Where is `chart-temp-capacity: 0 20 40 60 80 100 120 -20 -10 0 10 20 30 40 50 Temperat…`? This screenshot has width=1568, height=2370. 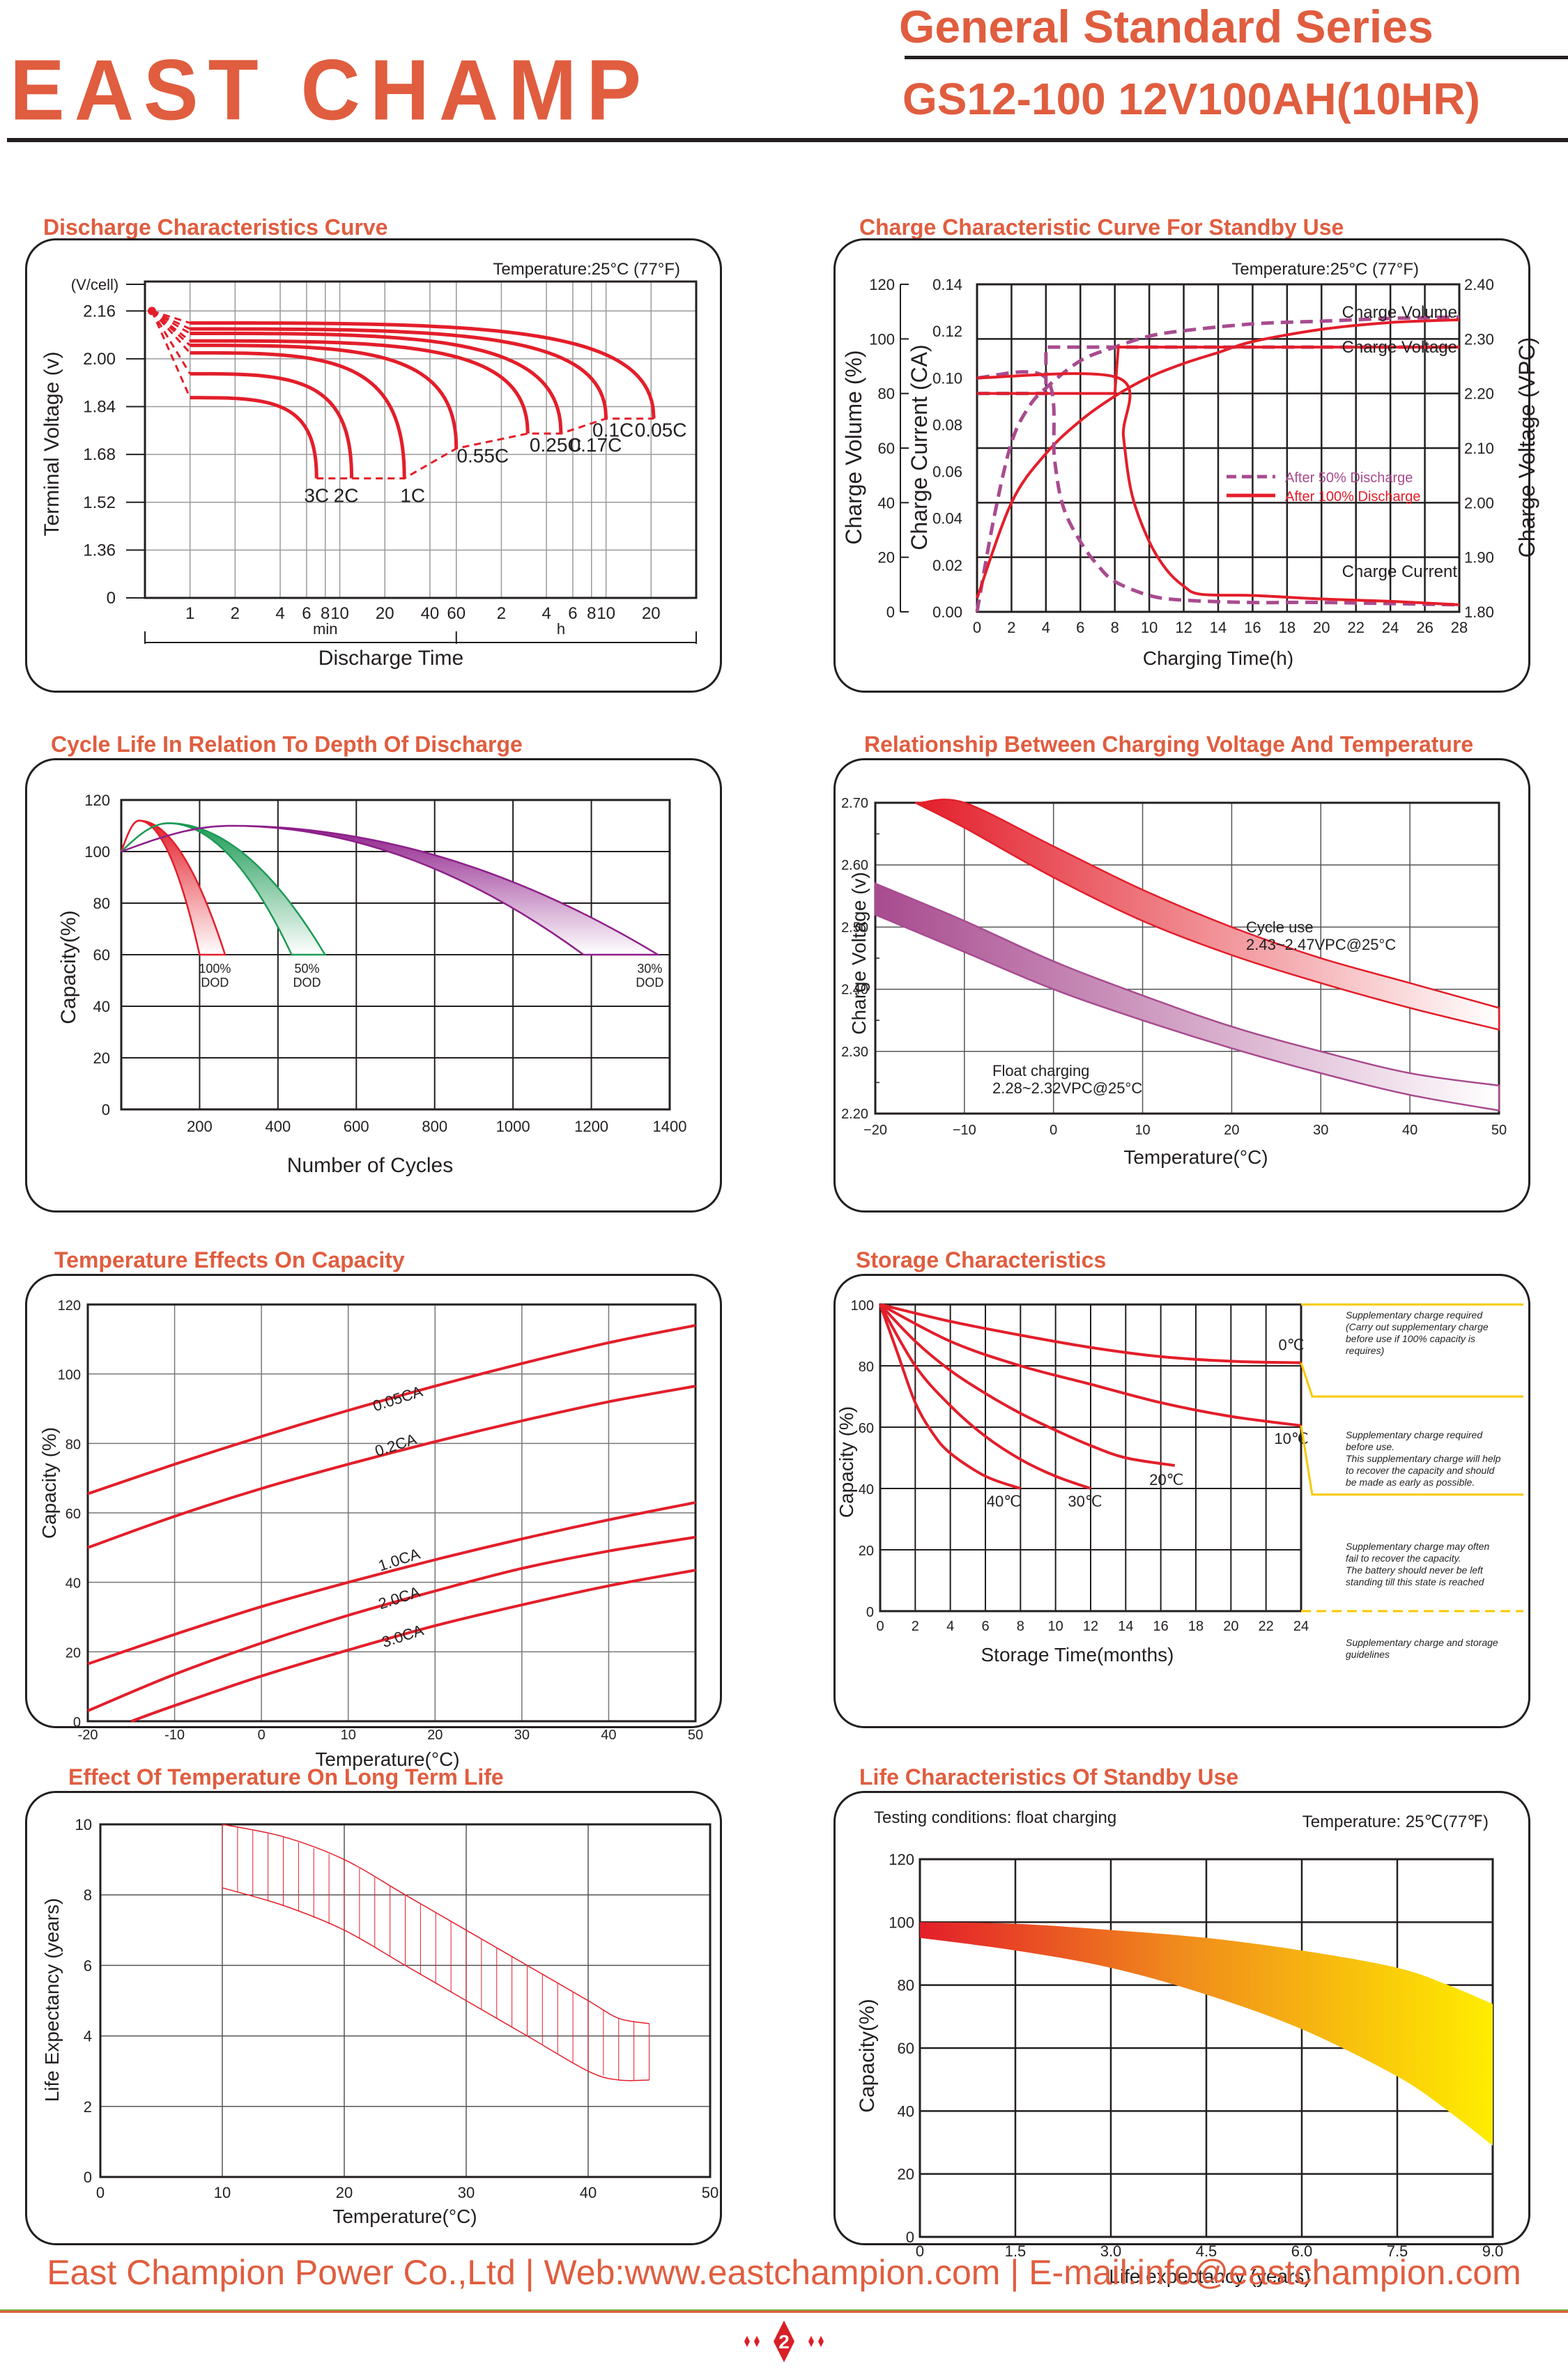
chart-temp-capacity: 0 20 40 60 80 100 120 -20 -10 0 10 20 30 40 50 Temperat… is located at coordinates (370, 1534).